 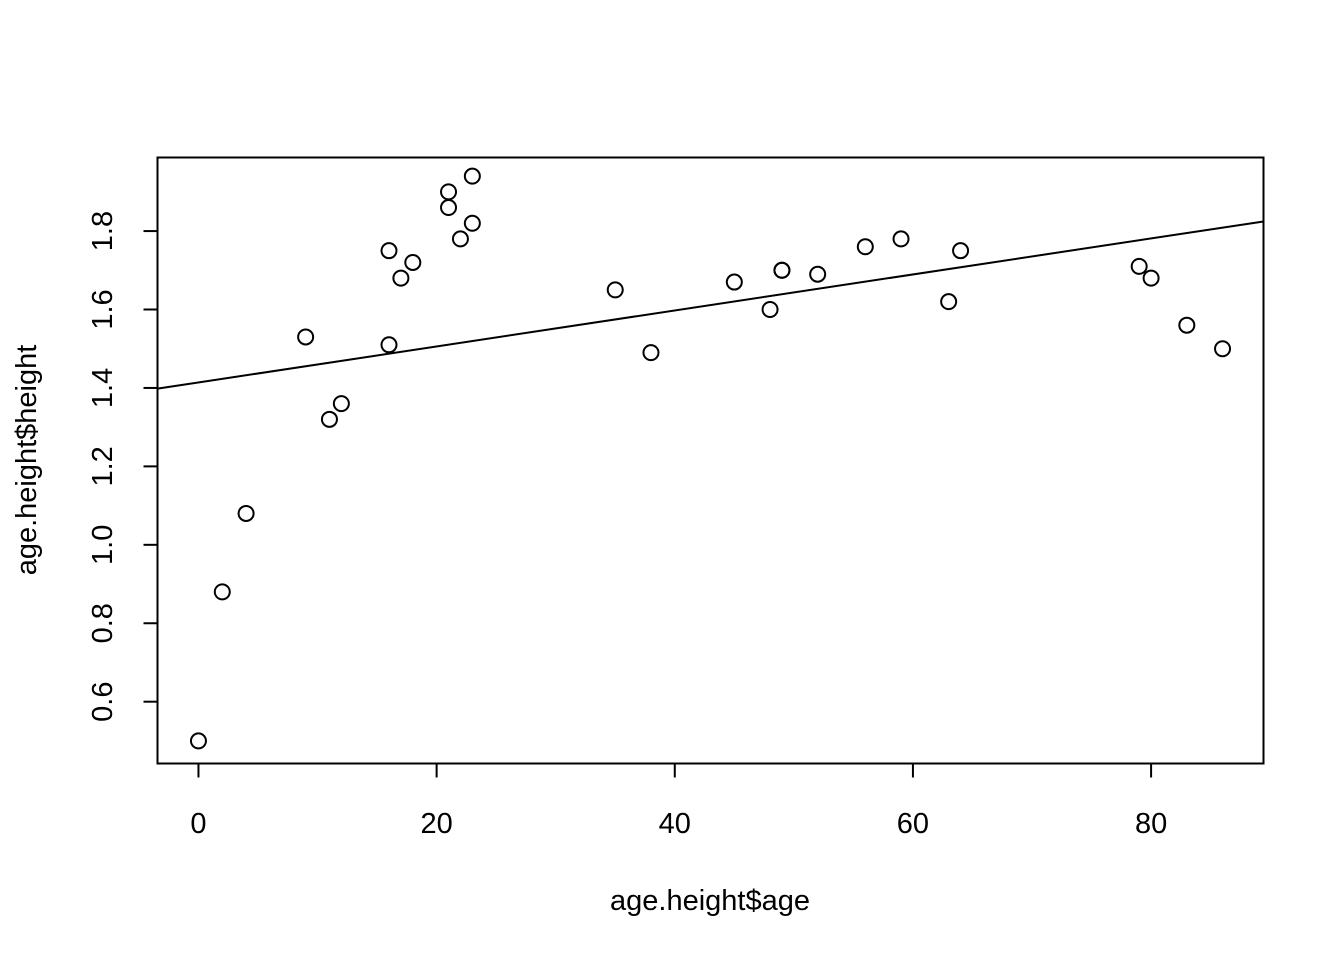 I want to click on x-axis-label: age.height$age, so click(x=710, y=901).